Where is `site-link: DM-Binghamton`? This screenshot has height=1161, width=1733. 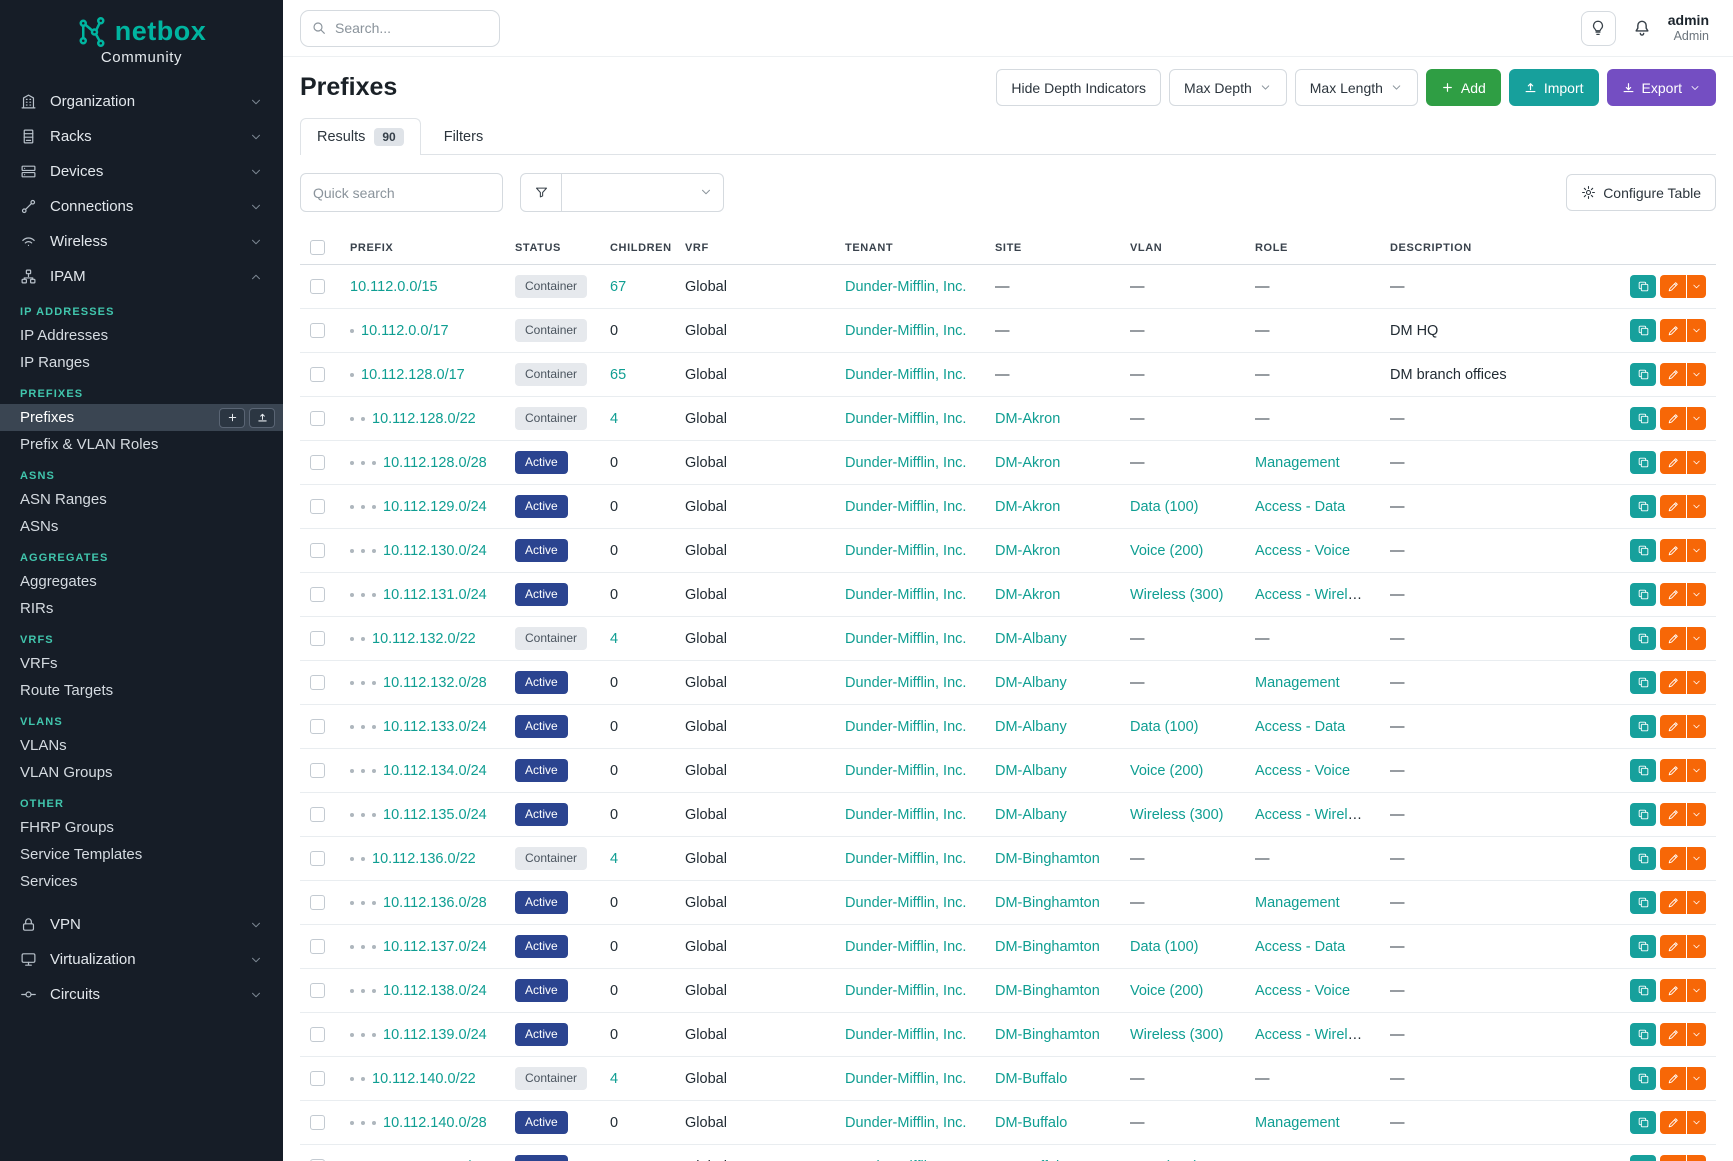
site-link: DM-Binghamton is located at coordinates (1047, 946).